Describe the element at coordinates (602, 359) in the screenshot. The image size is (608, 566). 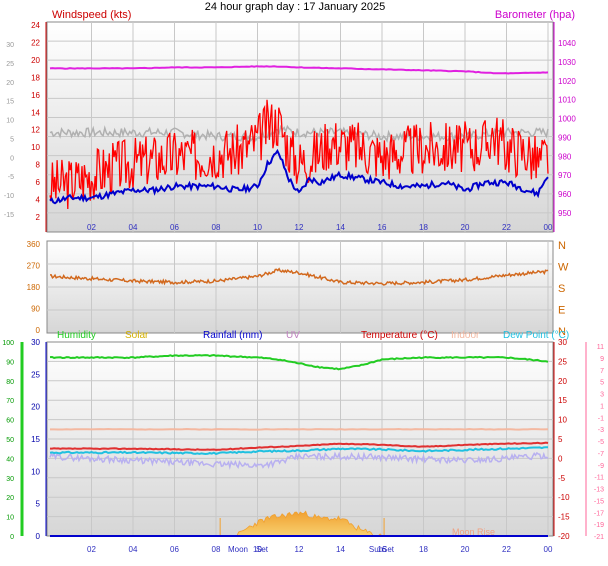
I see `secondary-temp-tick-label: 9` at that location.